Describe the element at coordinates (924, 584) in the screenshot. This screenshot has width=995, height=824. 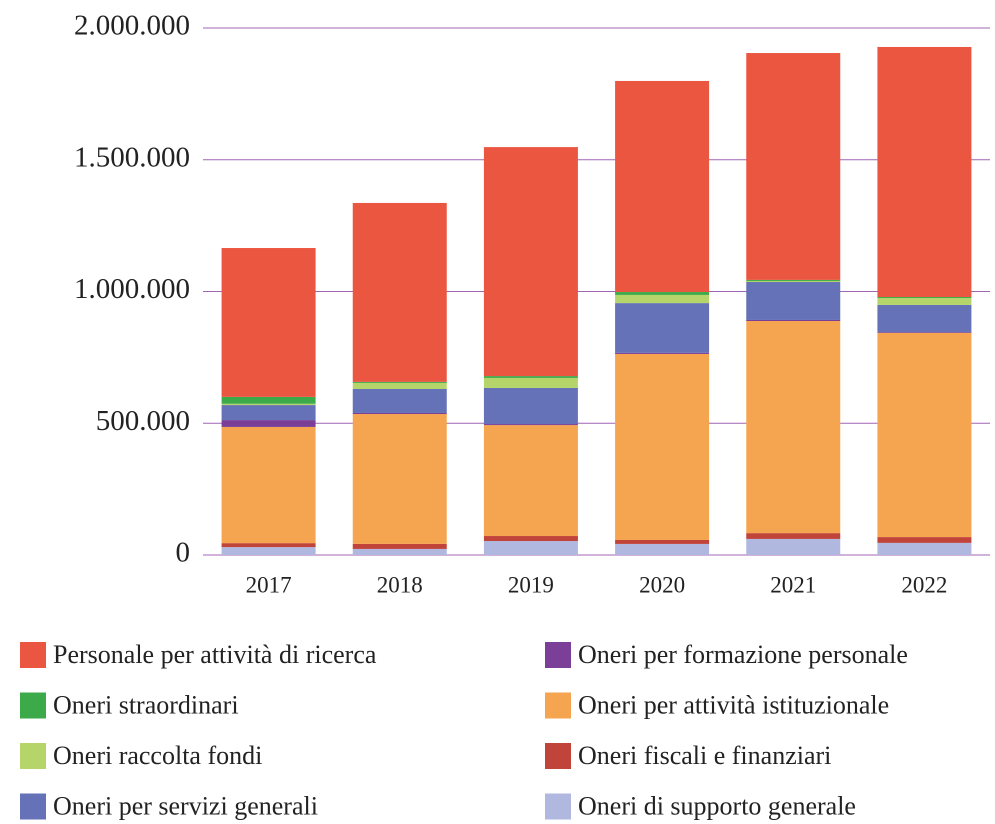
I see `x-tick-label: 2022` at that location.